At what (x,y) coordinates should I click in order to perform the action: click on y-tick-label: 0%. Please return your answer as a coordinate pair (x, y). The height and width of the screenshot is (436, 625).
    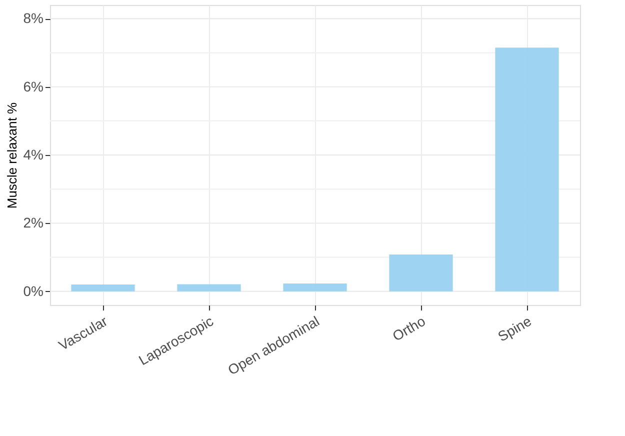
    Looking at the image, I should click on (33, 290).